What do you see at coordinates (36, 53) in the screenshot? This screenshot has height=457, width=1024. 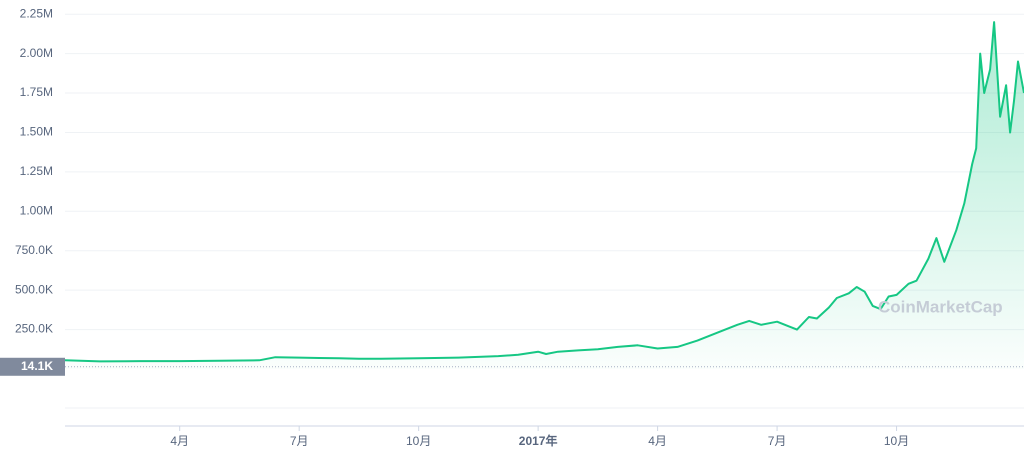 I see `y-tick-label: 2.00M` at bounding box center [36, 53].